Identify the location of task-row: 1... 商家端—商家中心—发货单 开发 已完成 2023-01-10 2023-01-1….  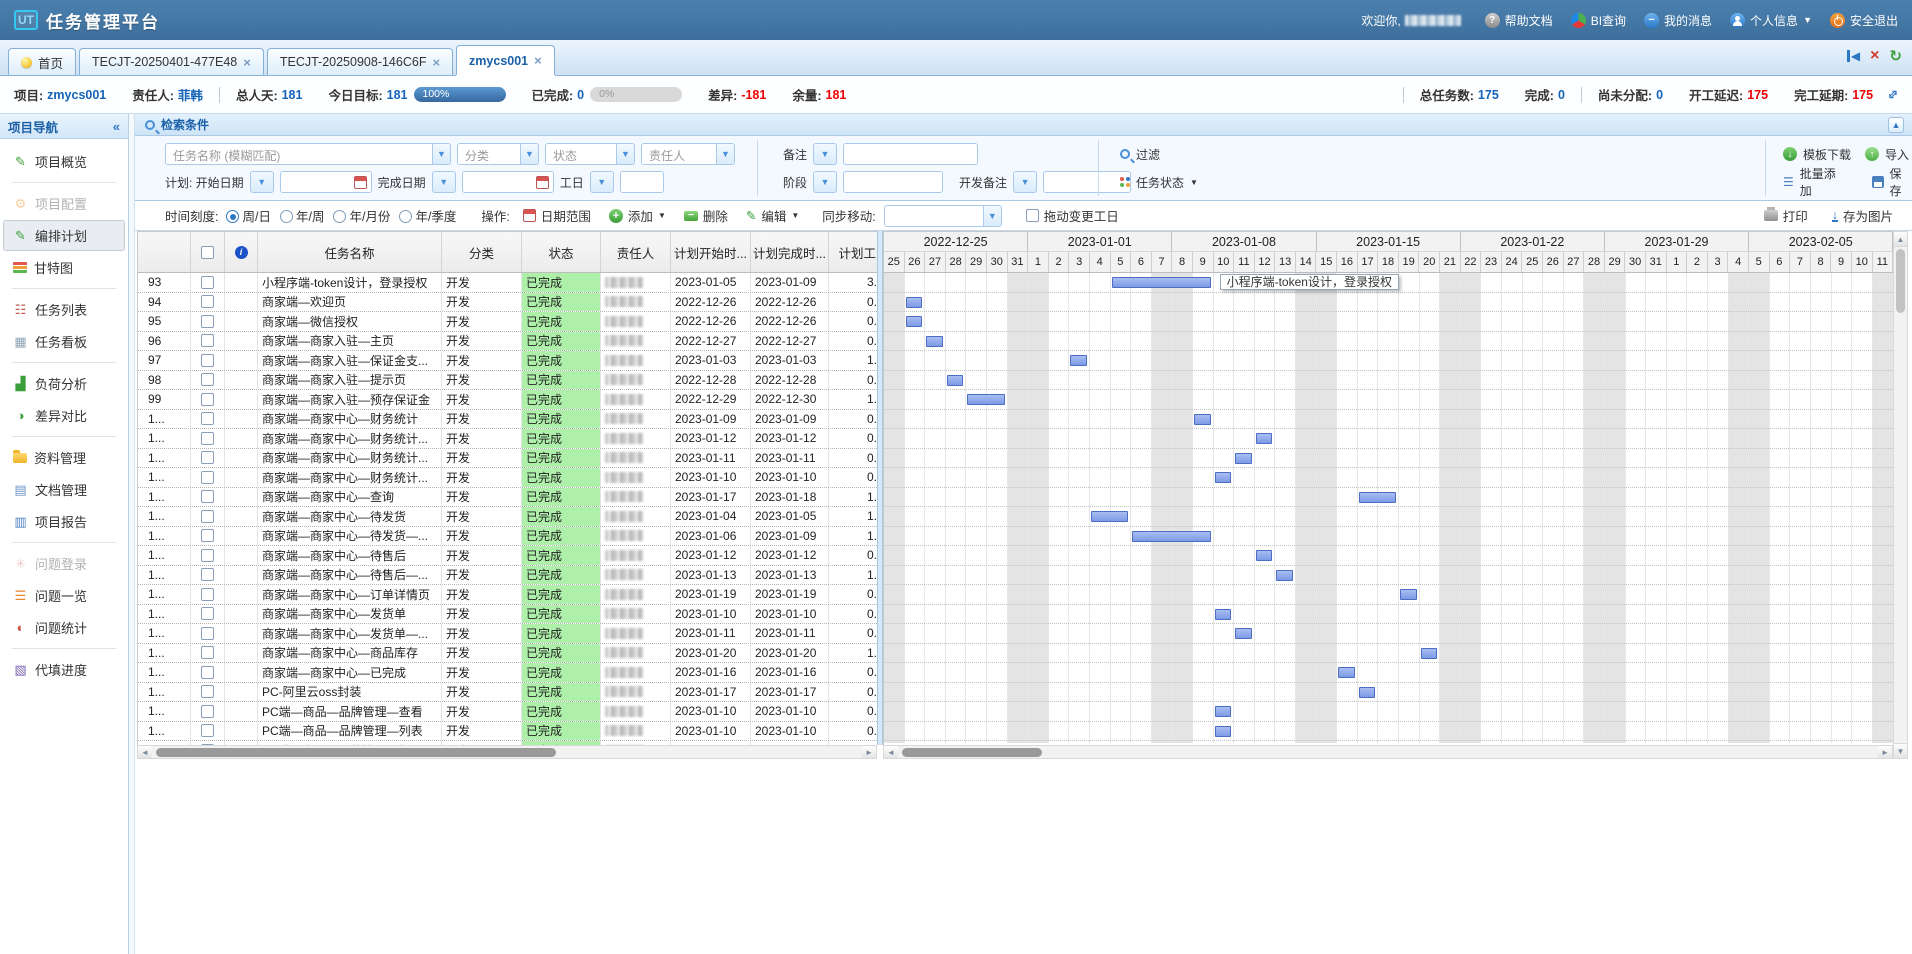
(507, 614).